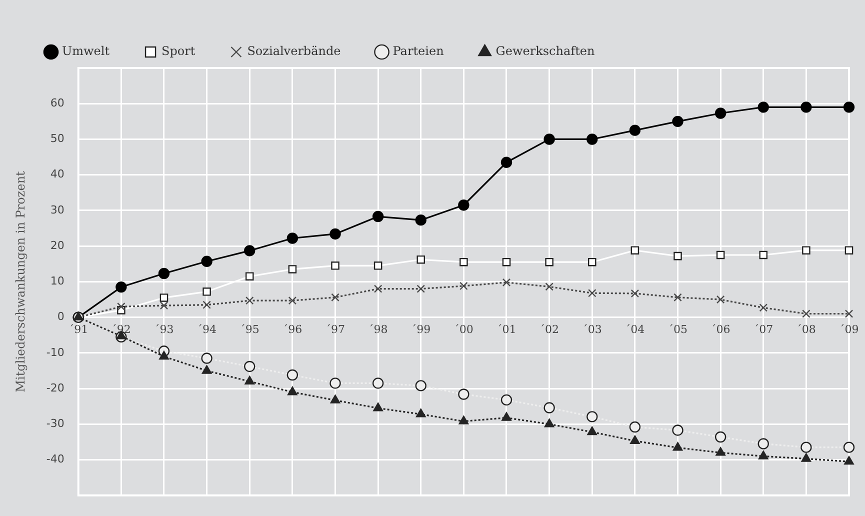  I want to click on x-tick-label: ´98, so click(378, 329).